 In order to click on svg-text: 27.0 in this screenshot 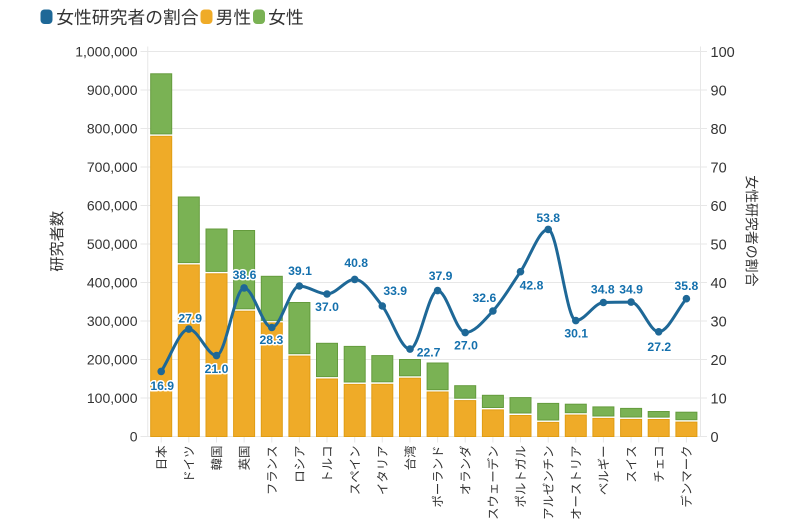, I will do `click(466, 346)`.